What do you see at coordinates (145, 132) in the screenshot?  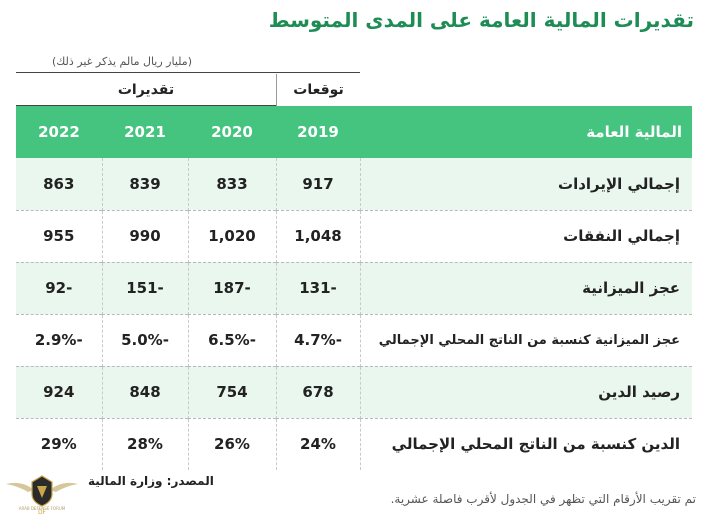 I see `header-year: 2021` at bounding box center [145, 132].